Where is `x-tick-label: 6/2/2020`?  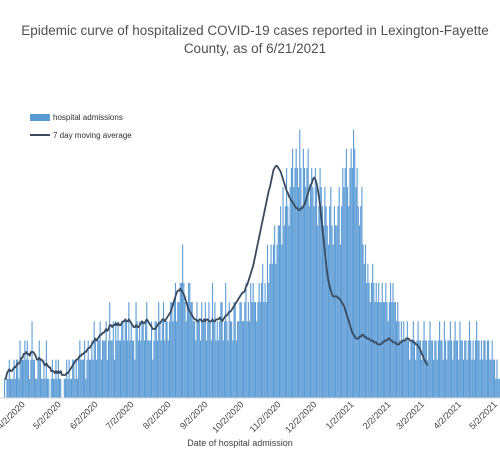 x-tick-label: 6/2/2020 is located at coordinates (84, 415).